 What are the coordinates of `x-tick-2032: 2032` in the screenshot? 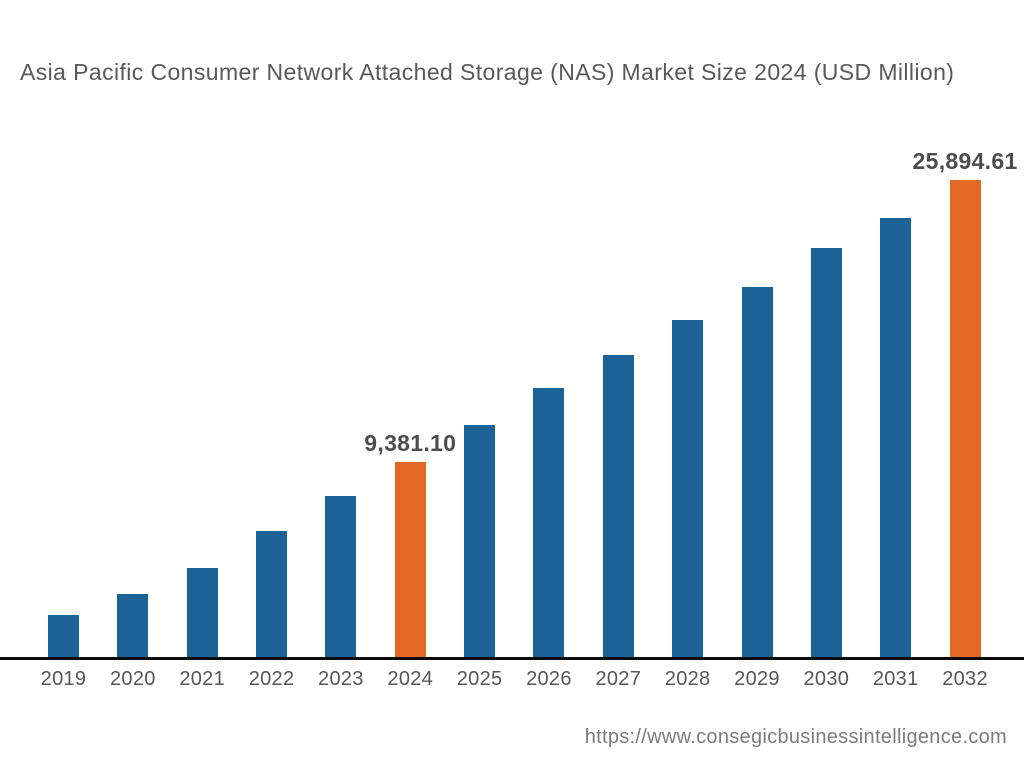 It's located at (965, 679).